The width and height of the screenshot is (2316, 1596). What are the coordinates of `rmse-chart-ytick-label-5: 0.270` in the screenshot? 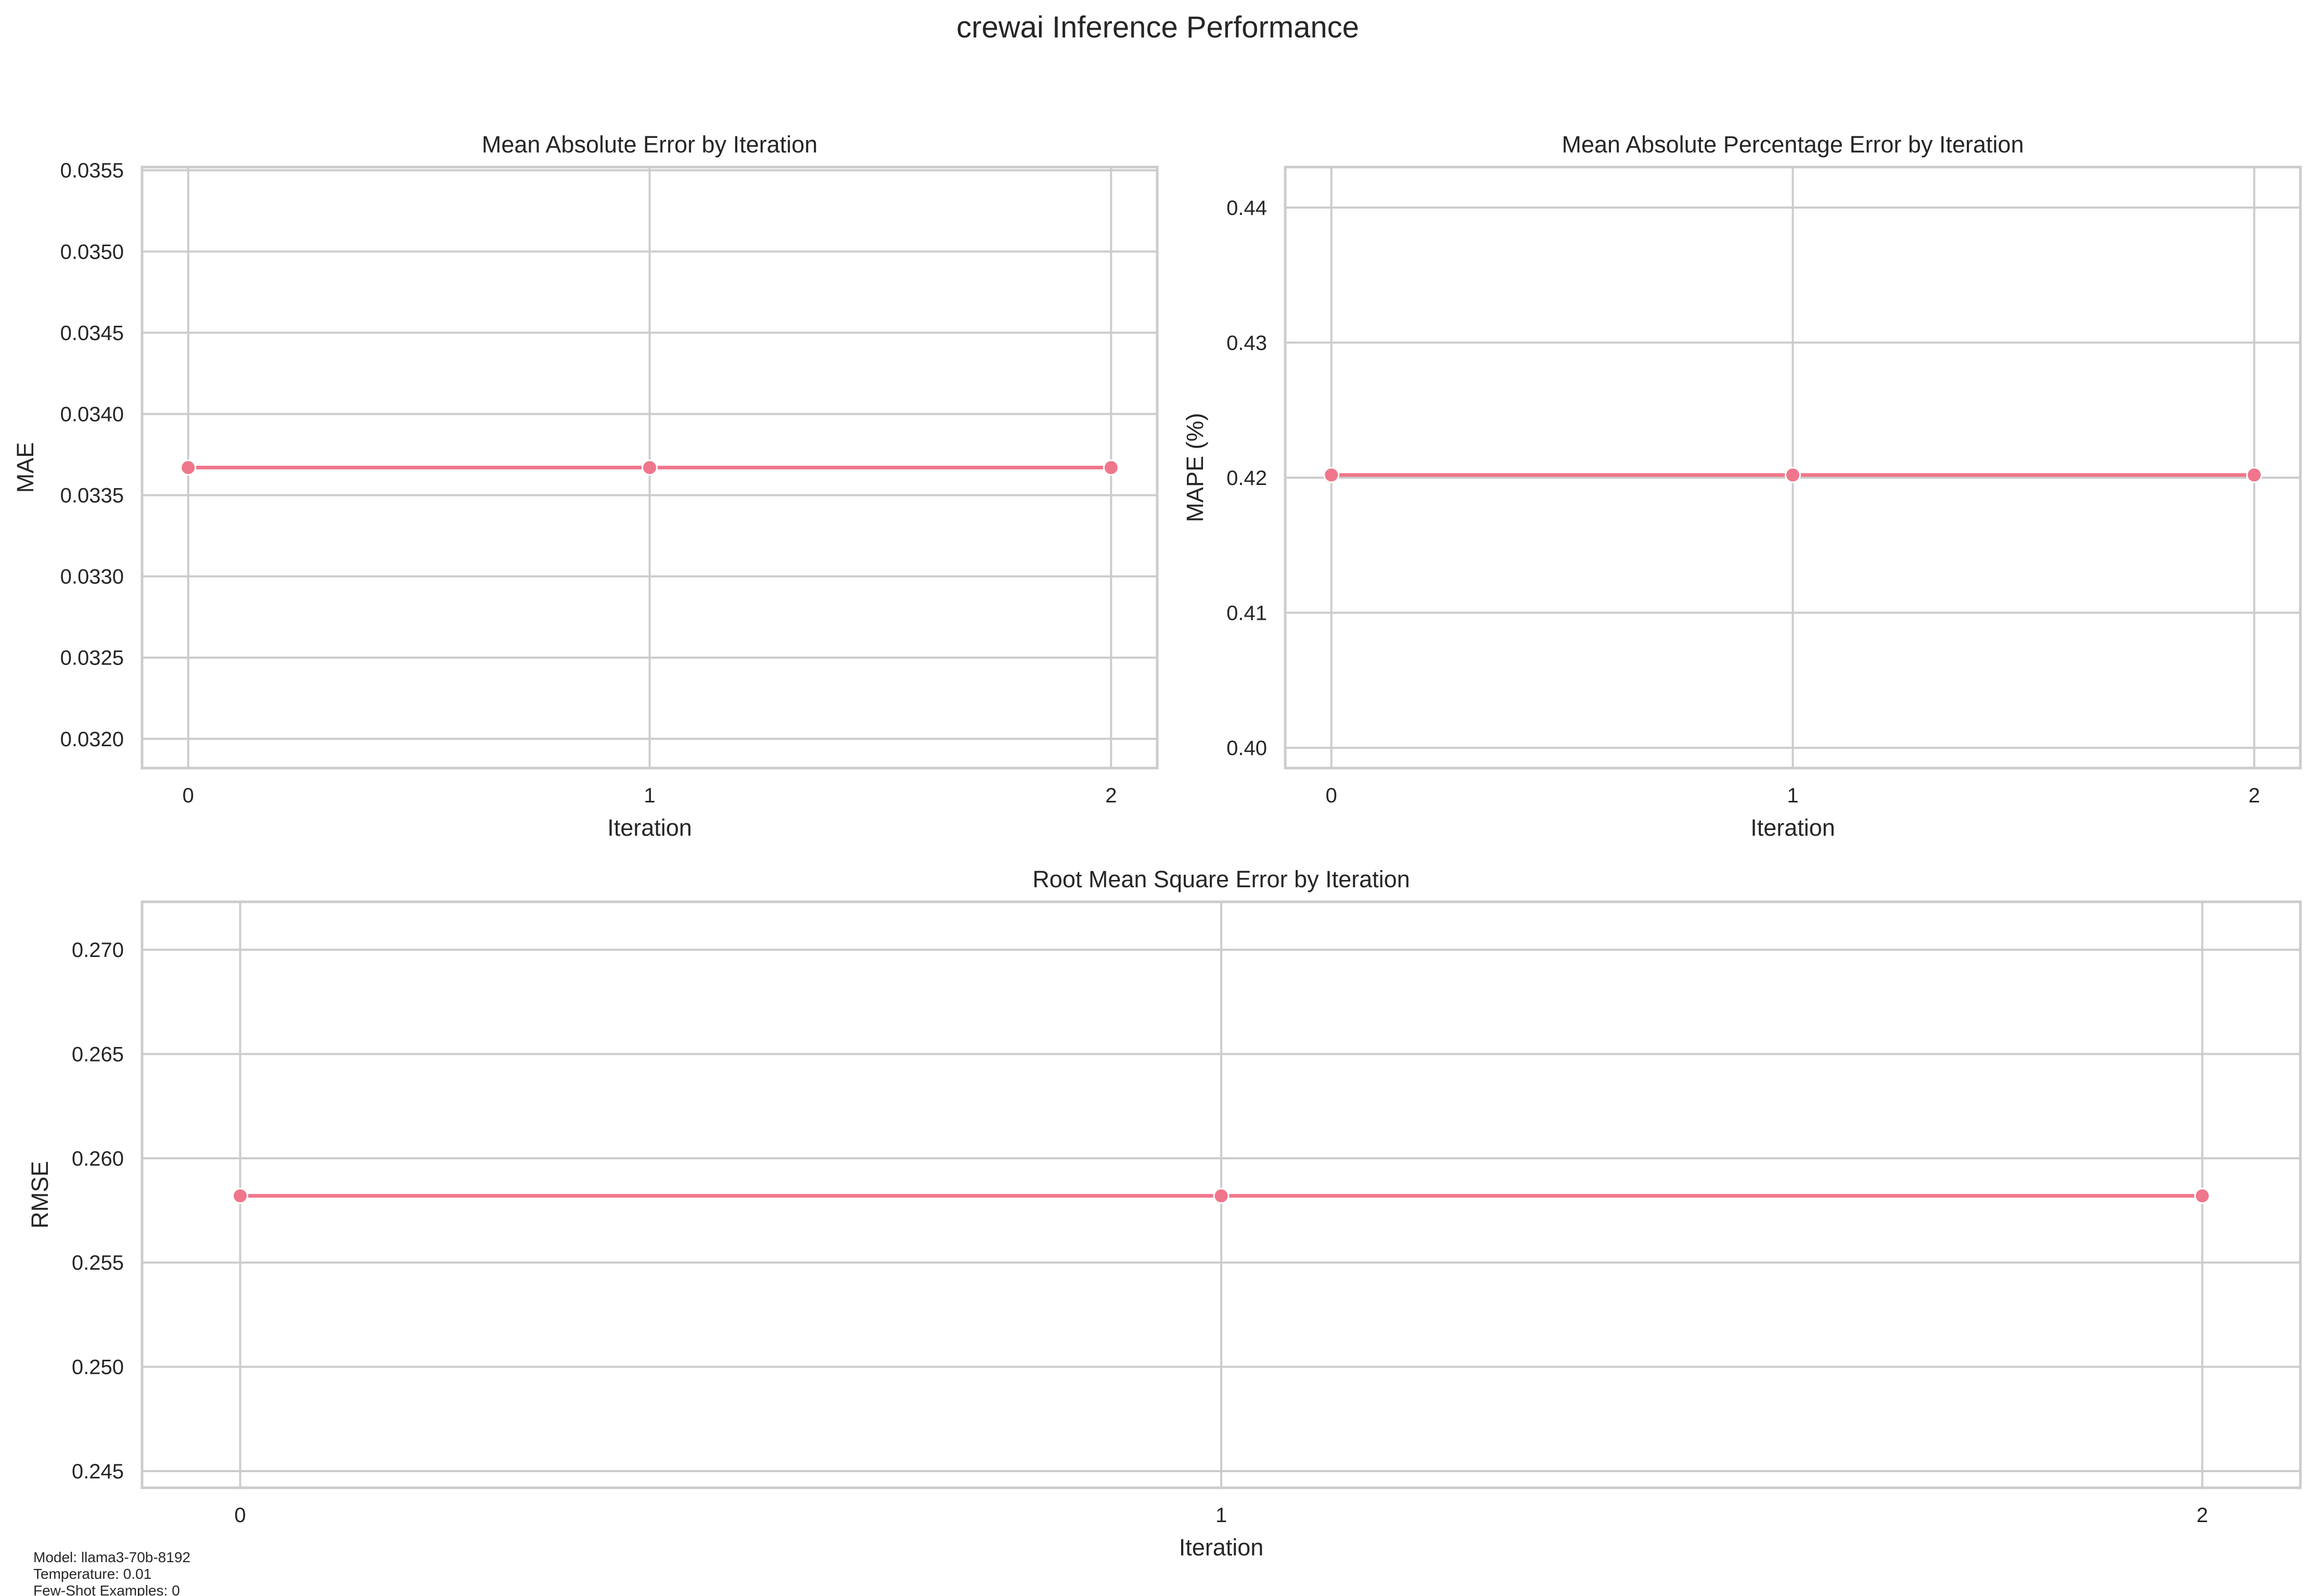 It's located at (98, 950).